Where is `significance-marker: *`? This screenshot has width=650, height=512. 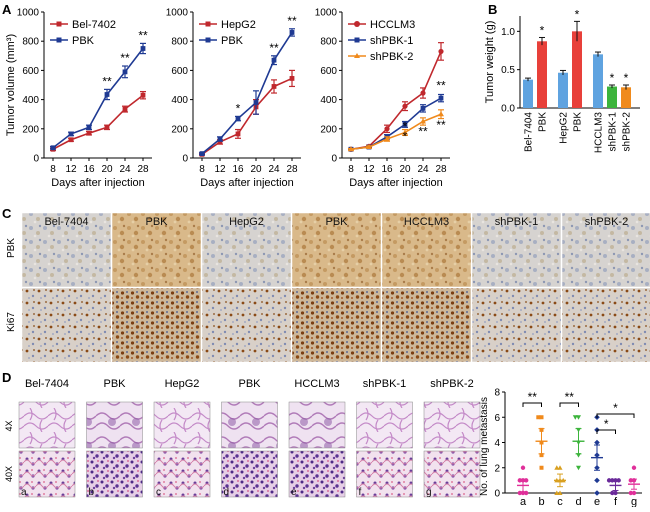 significance-marker: * is located at coordinates (405, 136).